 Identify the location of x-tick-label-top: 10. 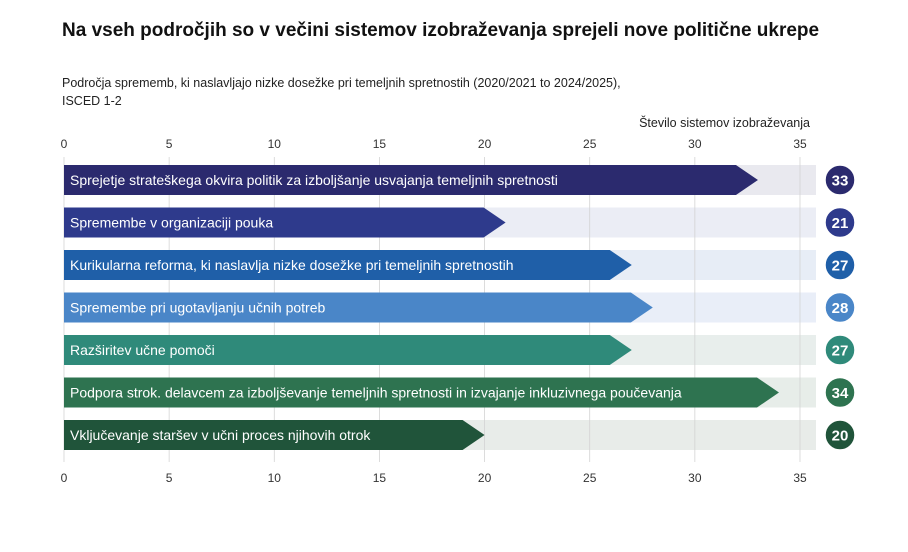
(275, 144).